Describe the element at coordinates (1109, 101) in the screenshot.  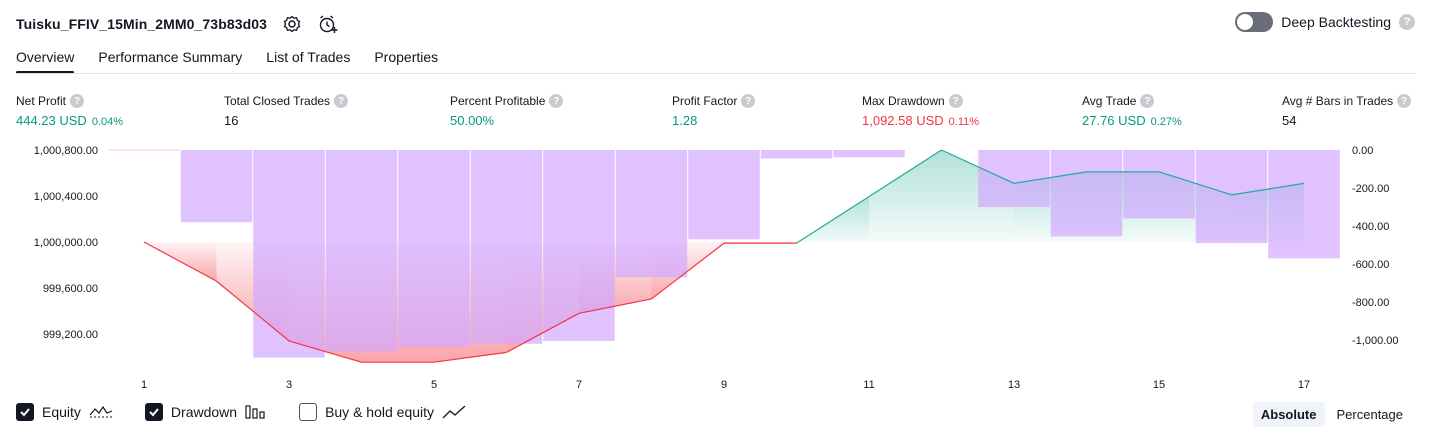
I see `metric-label: Avg Trade` at that location.